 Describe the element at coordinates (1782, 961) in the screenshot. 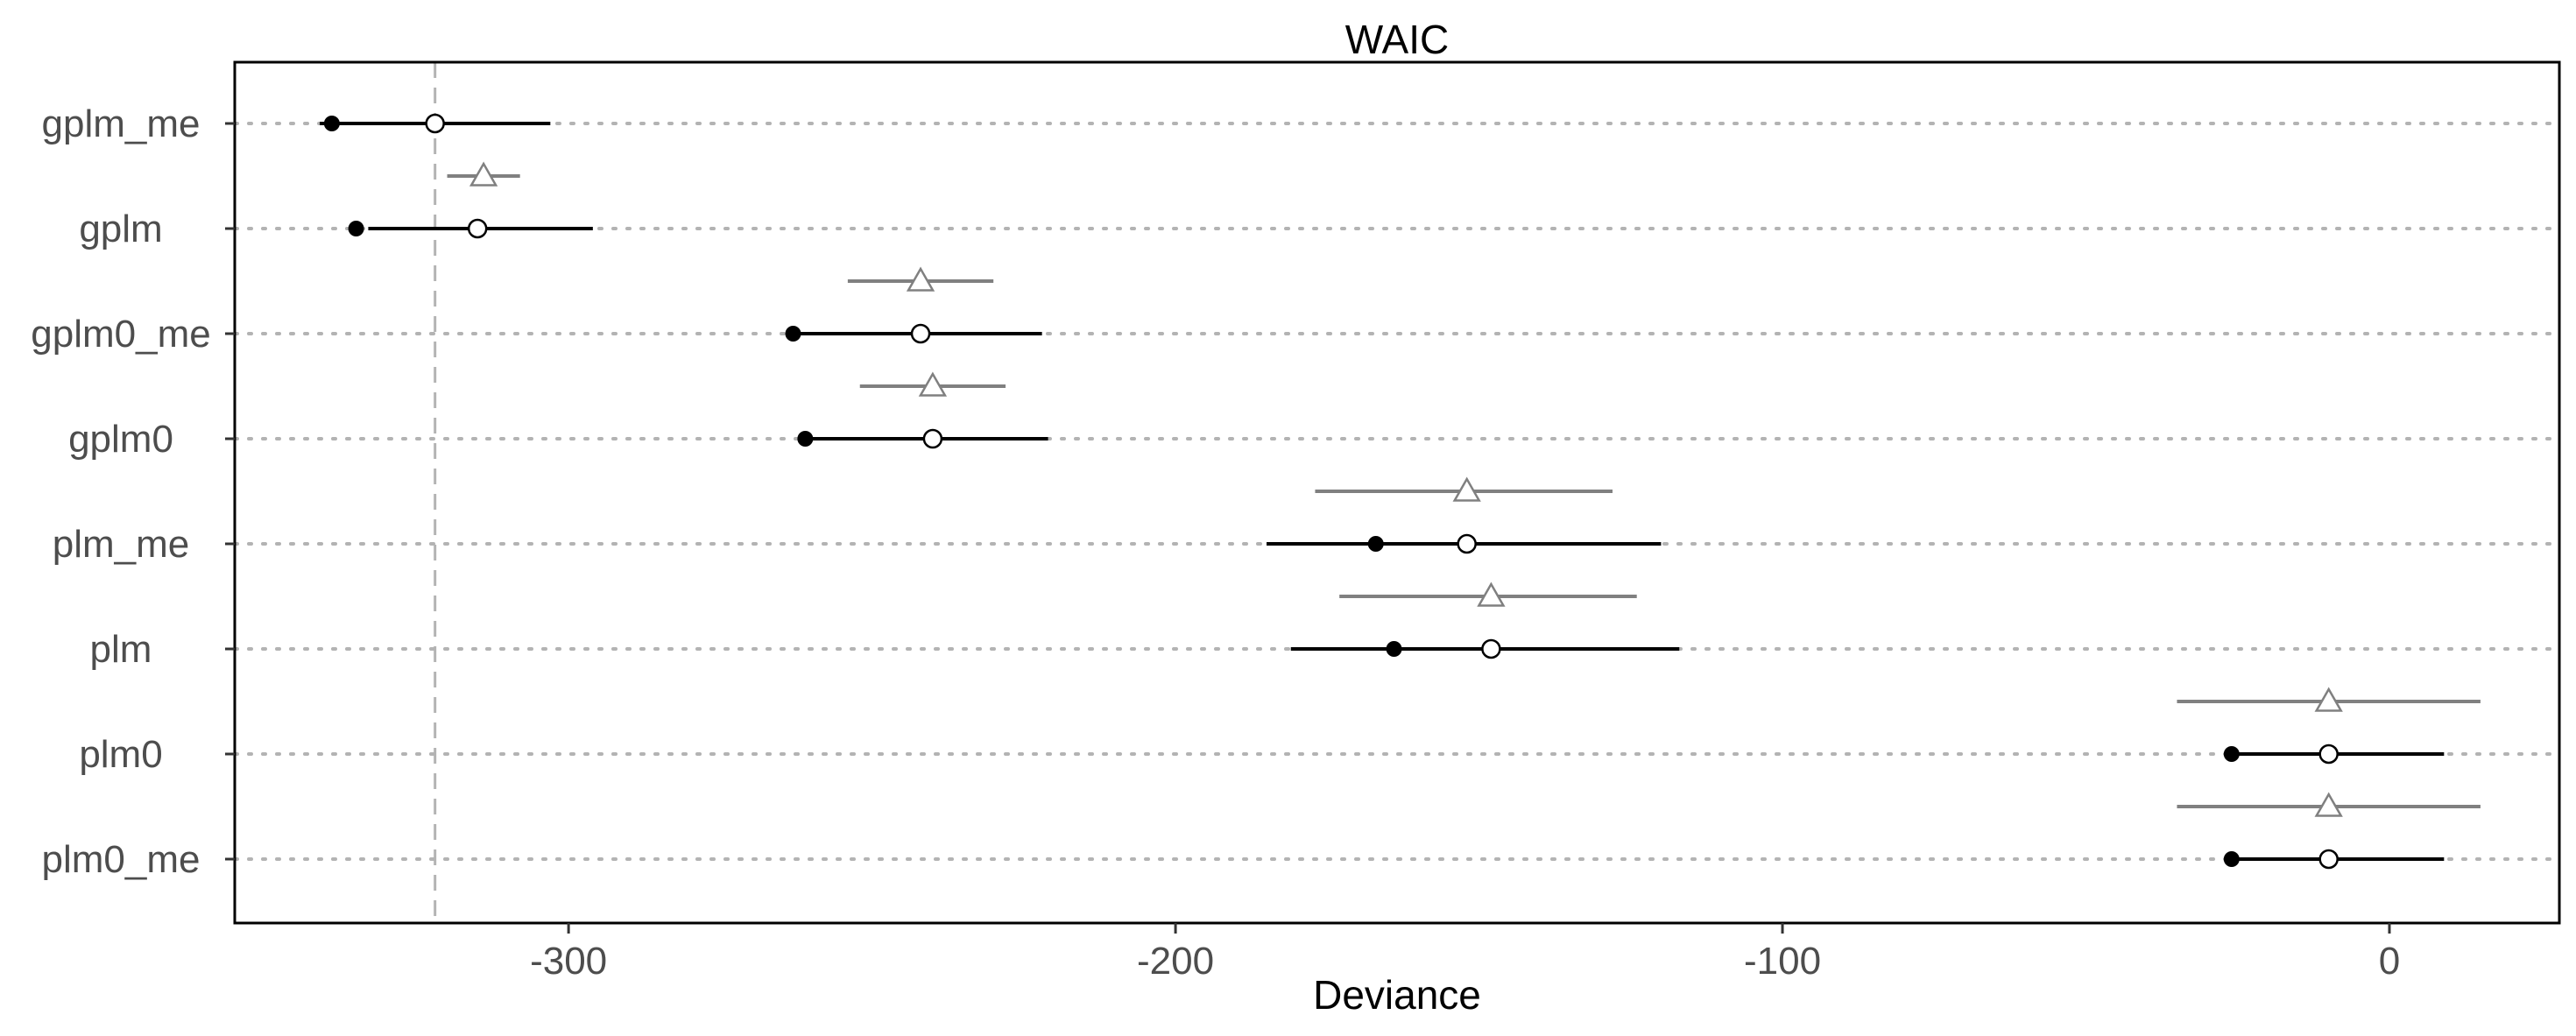

I see `x-tick-label: -100` at that location.